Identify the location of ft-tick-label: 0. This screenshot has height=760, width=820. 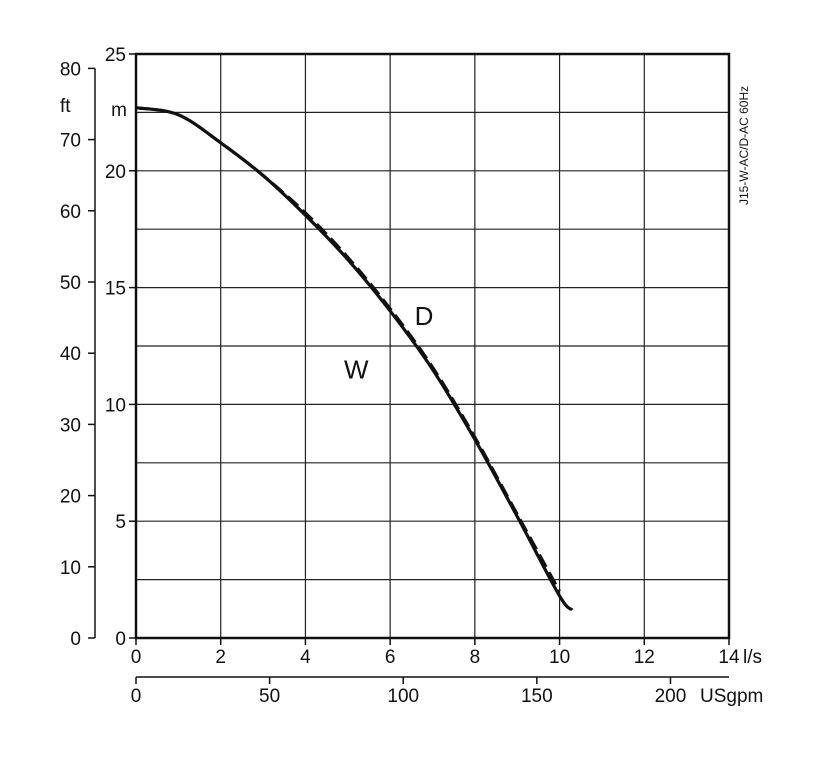
(75, 639).